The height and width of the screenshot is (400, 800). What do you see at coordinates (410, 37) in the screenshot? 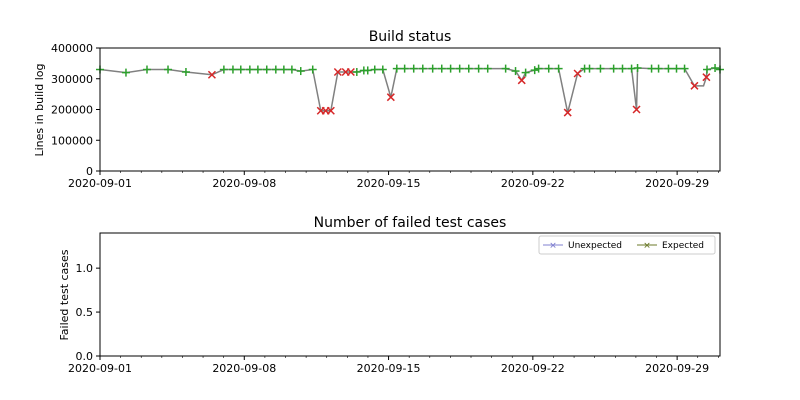
I see `chart-title: Build status` at bounding box center [410, 37].